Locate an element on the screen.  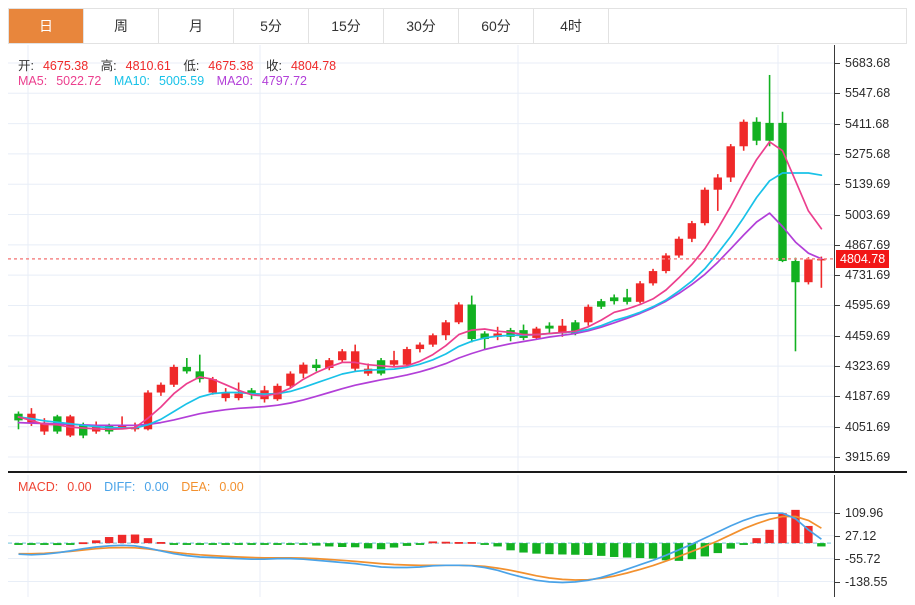
dea-value: 0.00 is located at coordinates (231, 487).